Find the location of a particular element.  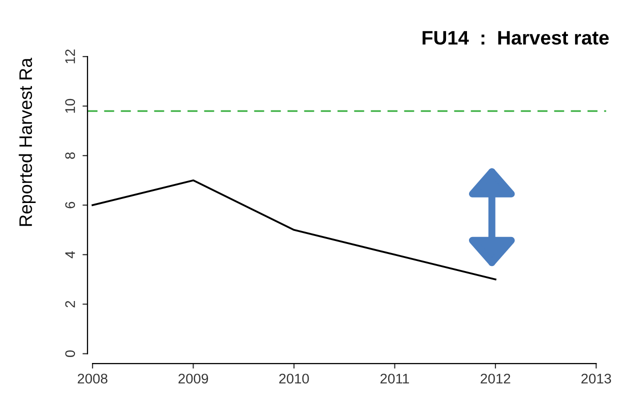

y-tick-label: 4 is located at coordinates (70, 254).